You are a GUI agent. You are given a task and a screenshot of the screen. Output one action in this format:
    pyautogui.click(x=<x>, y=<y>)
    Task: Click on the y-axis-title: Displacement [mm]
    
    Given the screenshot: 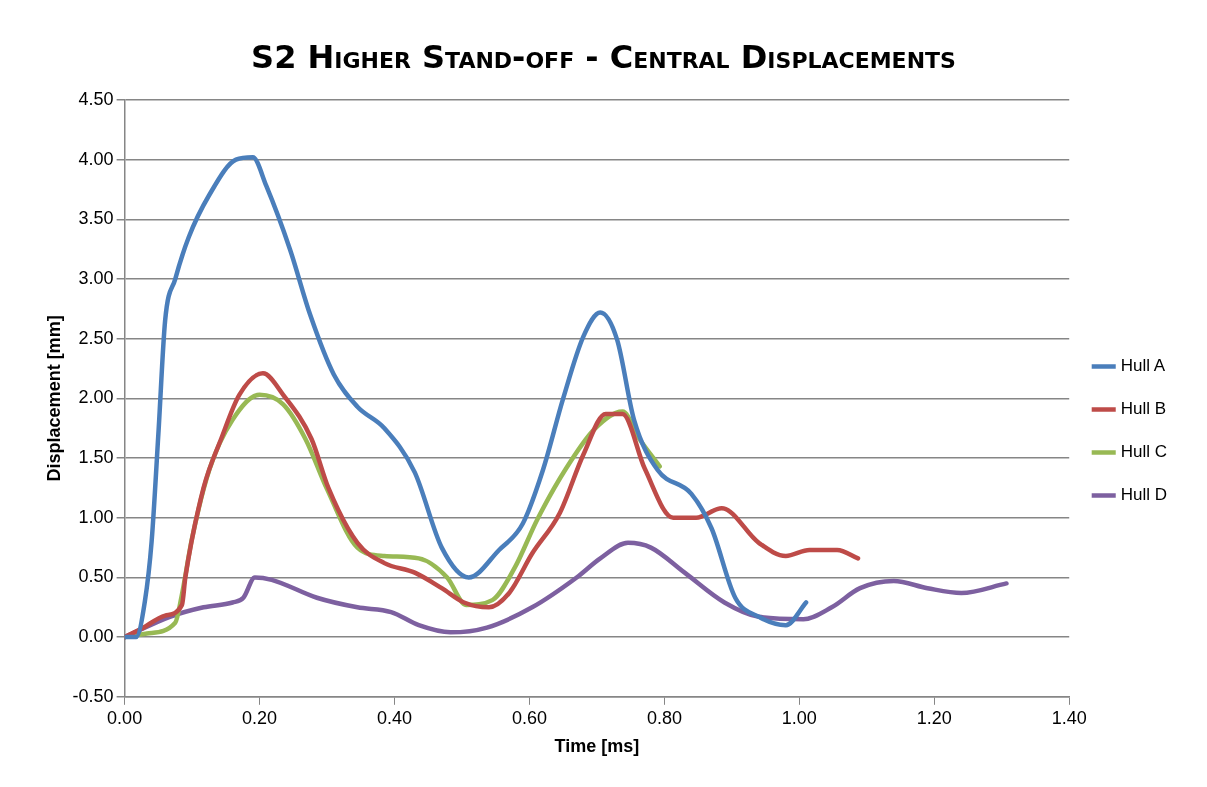 What is the action you would take?
    pyautogui.click(x=53, y=398)
    